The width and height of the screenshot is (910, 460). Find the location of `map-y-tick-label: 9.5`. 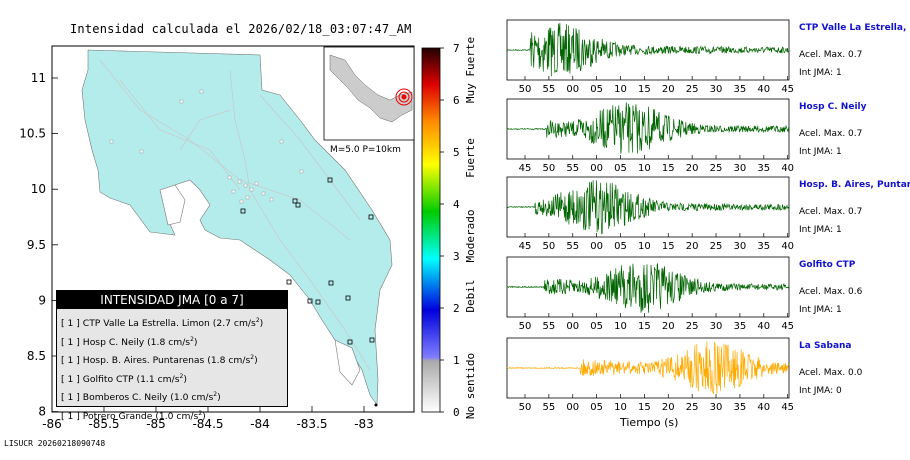

map-y-tick-label: 9.5 is located at coordinates (36, 245).